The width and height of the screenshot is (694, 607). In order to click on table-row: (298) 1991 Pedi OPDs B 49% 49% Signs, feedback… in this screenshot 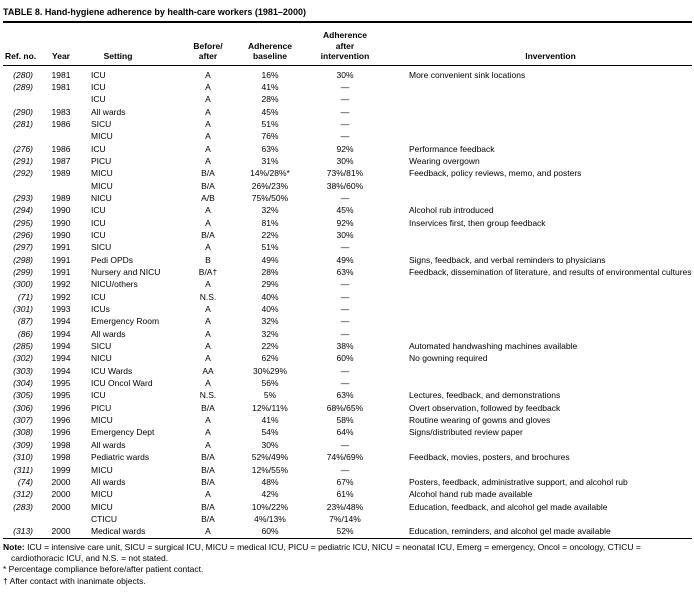, I will do `click(347, 260)`.